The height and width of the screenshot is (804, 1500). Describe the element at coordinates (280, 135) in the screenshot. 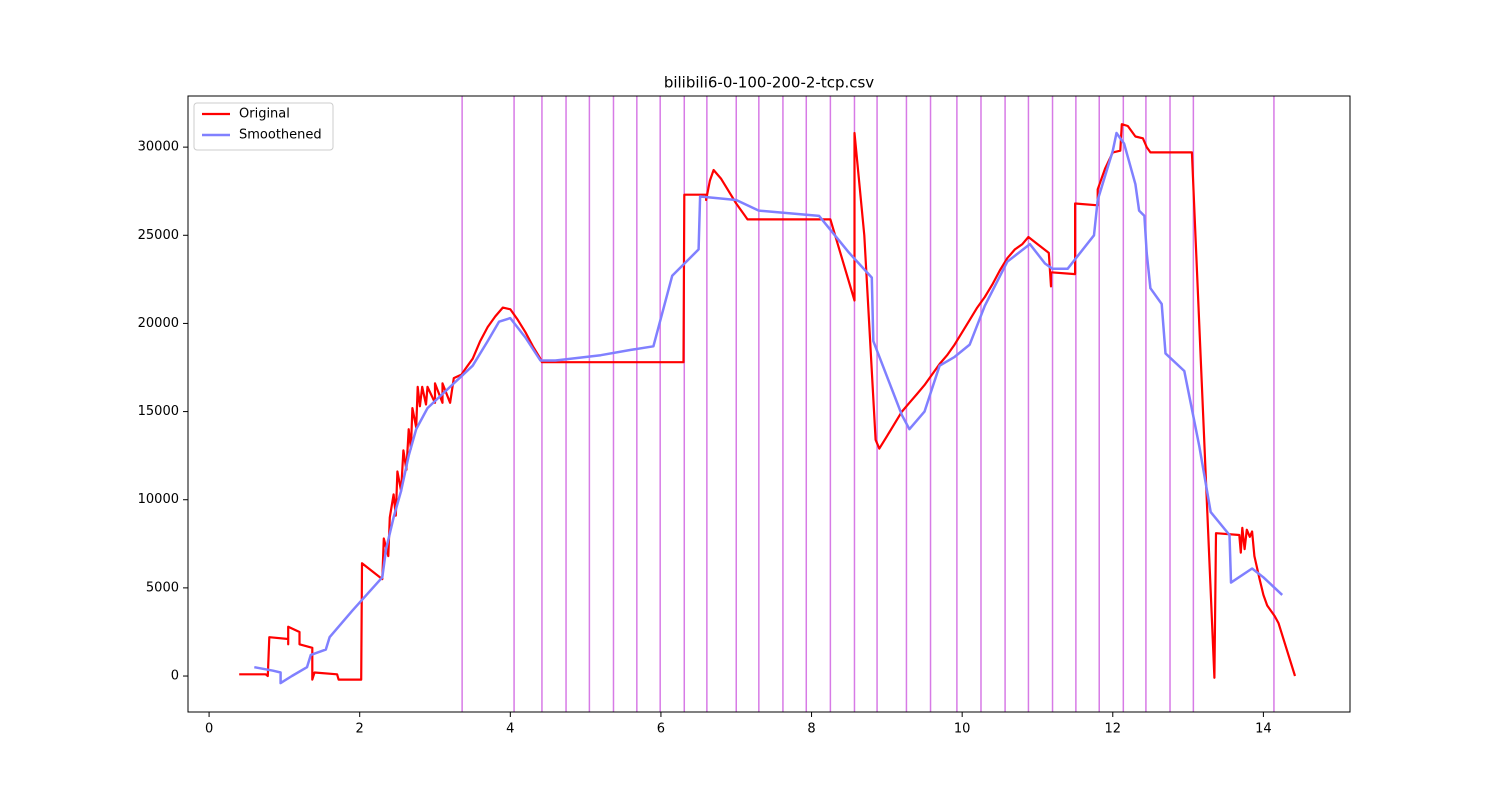

I see `legend-label: Smoothened` at that location.